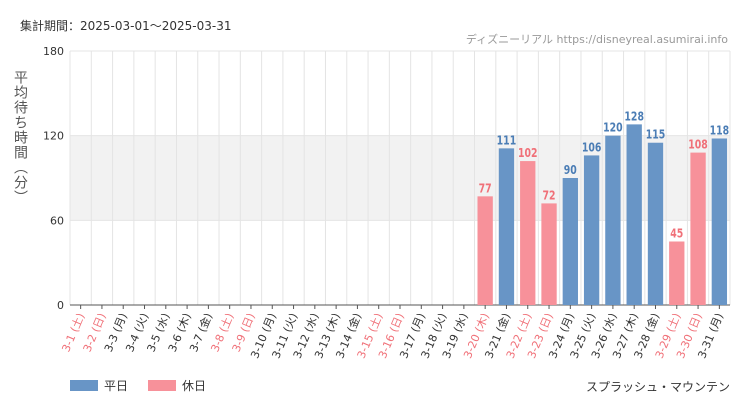  Describe the element at coordinates (162, 385) in the screenshot. I see `legend-swatch-holiday` at that location.